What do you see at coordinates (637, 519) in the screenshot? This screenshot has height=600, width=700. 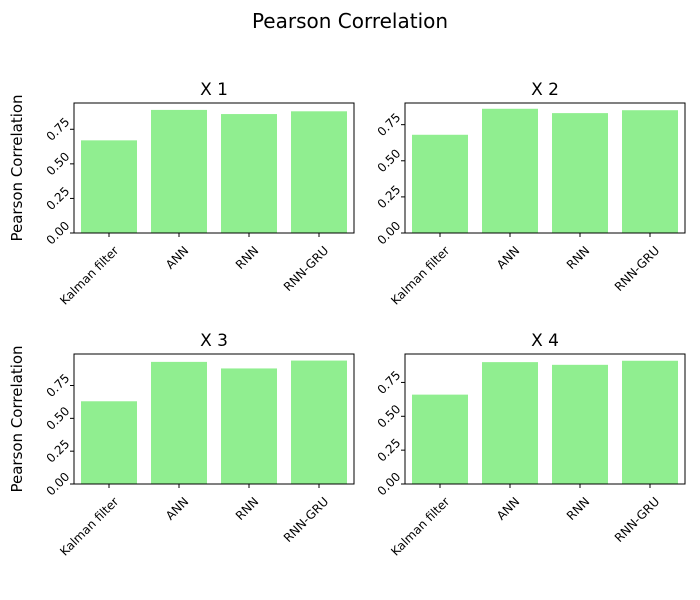 I see `x-tick-label-4-4: RNN-GRU` at bounding box center [637, 519].